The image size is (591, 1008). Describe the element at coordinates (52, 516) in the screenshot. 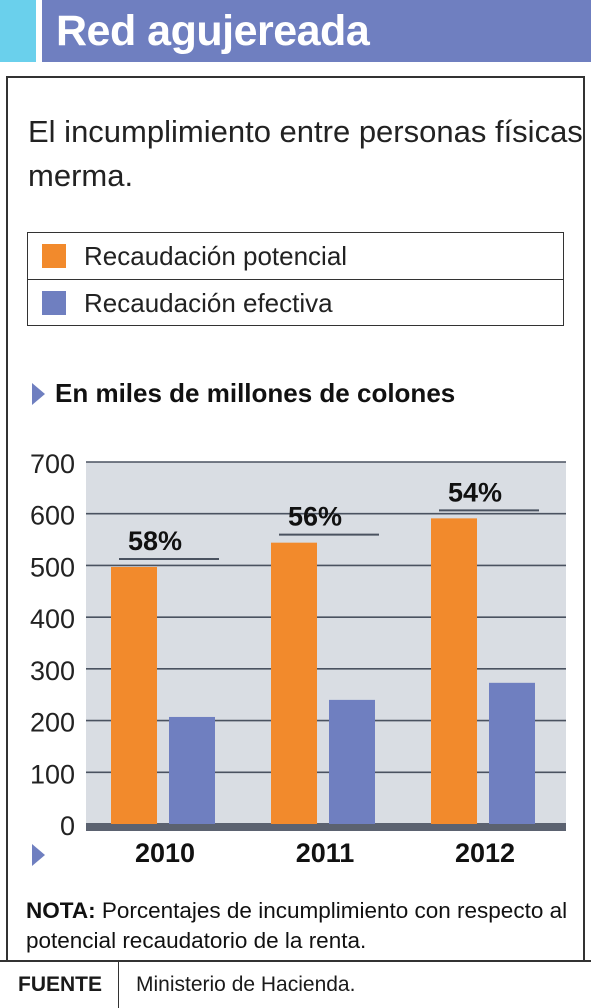

I see `y-tick-label: 600` at that location.